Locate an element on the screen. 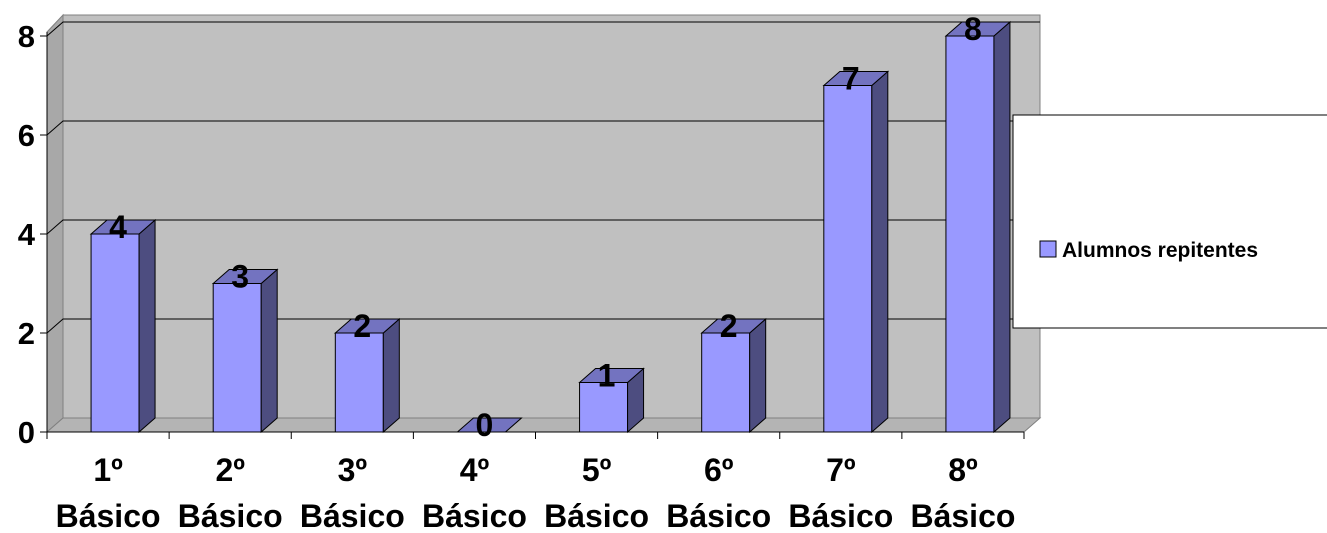 The image size is (1327, 533). y-axis: 0 2 4 6 8 is located at coordinates (33, 234).